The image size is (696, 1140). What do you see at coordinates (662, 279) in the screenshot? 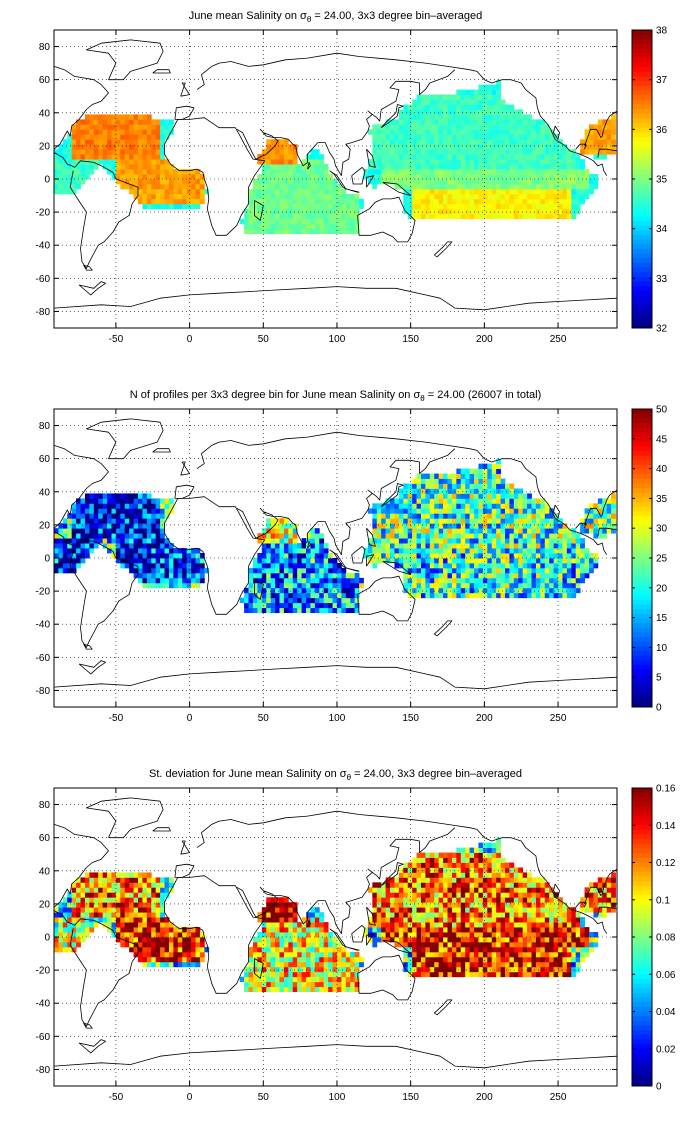
I see `colorbar-tick-label: 33` at bounding box center [662, 279].